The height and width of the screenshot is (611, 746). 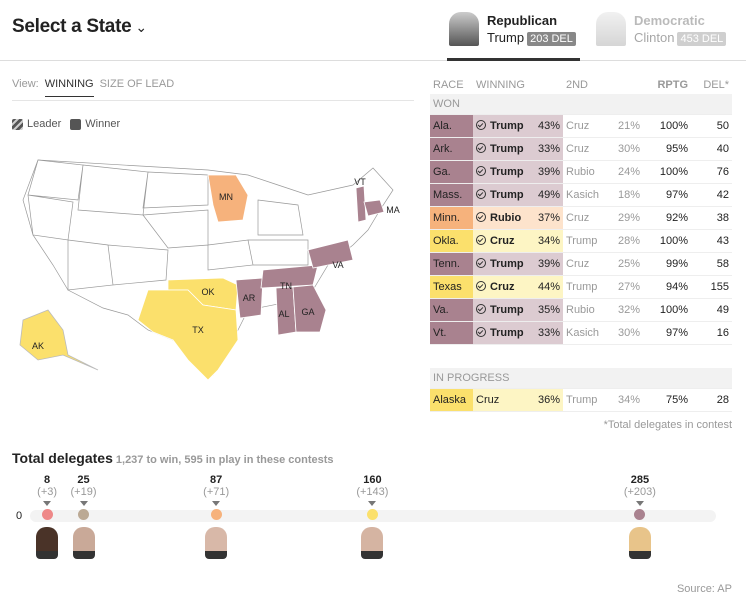 What do you see at coordinates (79, 27) in the screenshot?
I see `state-selector: Select a State ⌄` at bounding box center [79, 27].